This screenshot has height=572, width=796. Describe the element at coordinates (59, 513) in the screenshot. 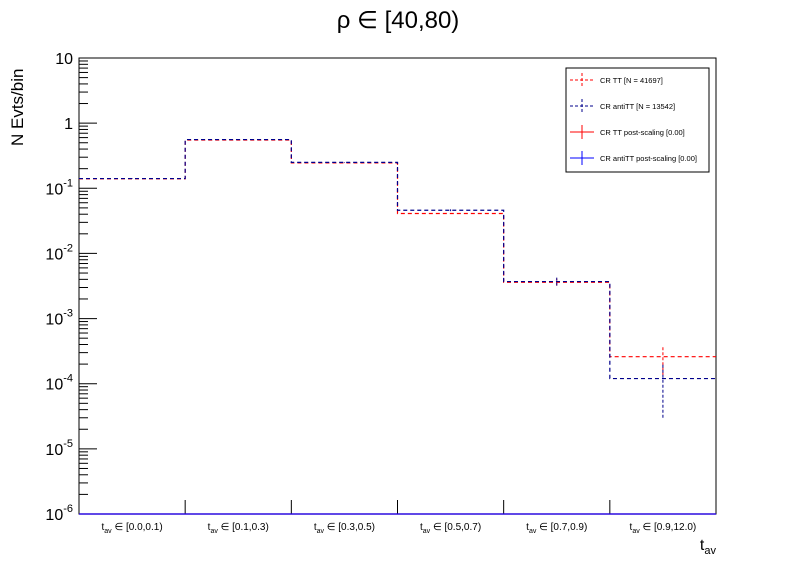

I see `y-tick-label: 10⁻⁶` at that location.